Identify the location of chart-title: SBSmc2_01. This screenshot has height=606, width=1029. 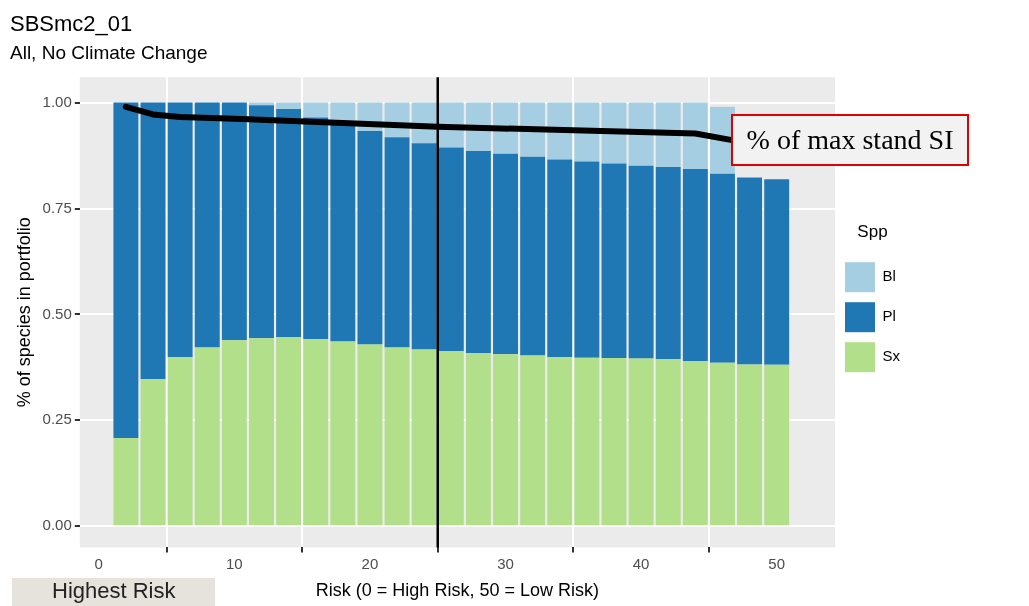
(71, 24).